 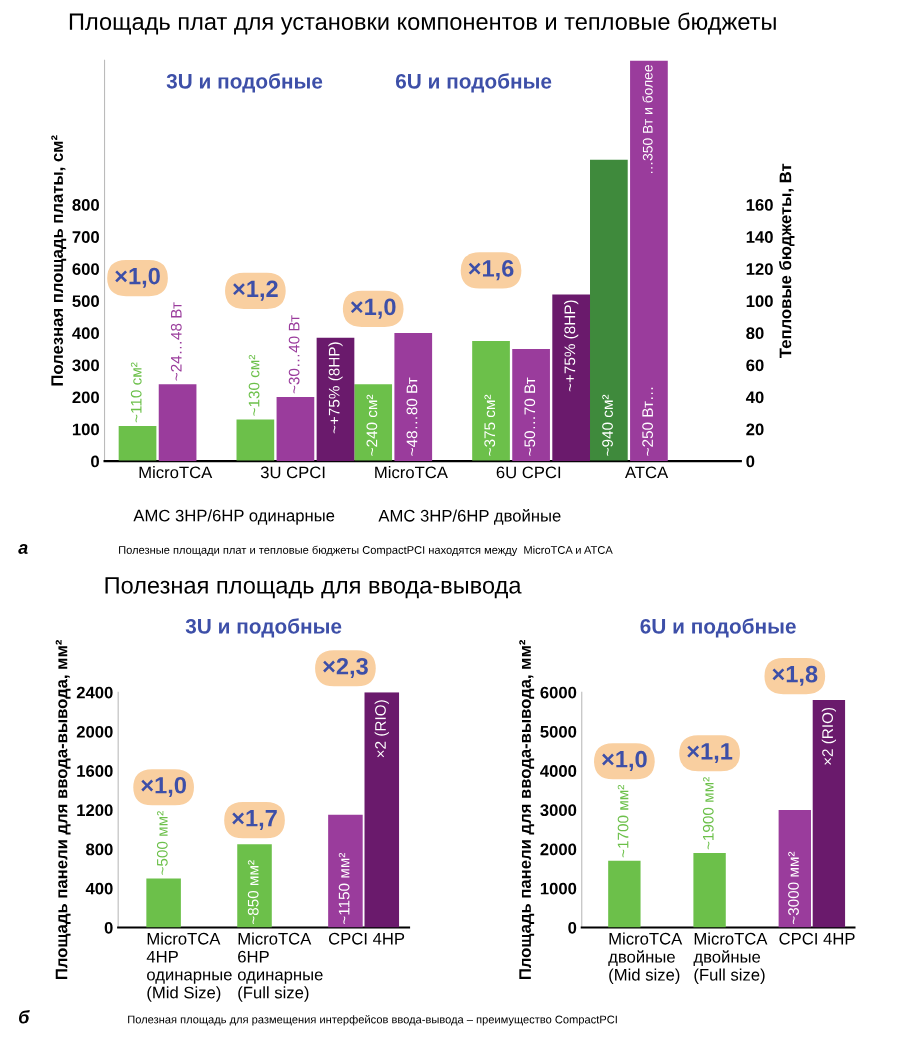 What do you see at coordinates (136, 392) in the screenshot?
I see `data-label: ~110 см²` at bounding box center [136, 392].